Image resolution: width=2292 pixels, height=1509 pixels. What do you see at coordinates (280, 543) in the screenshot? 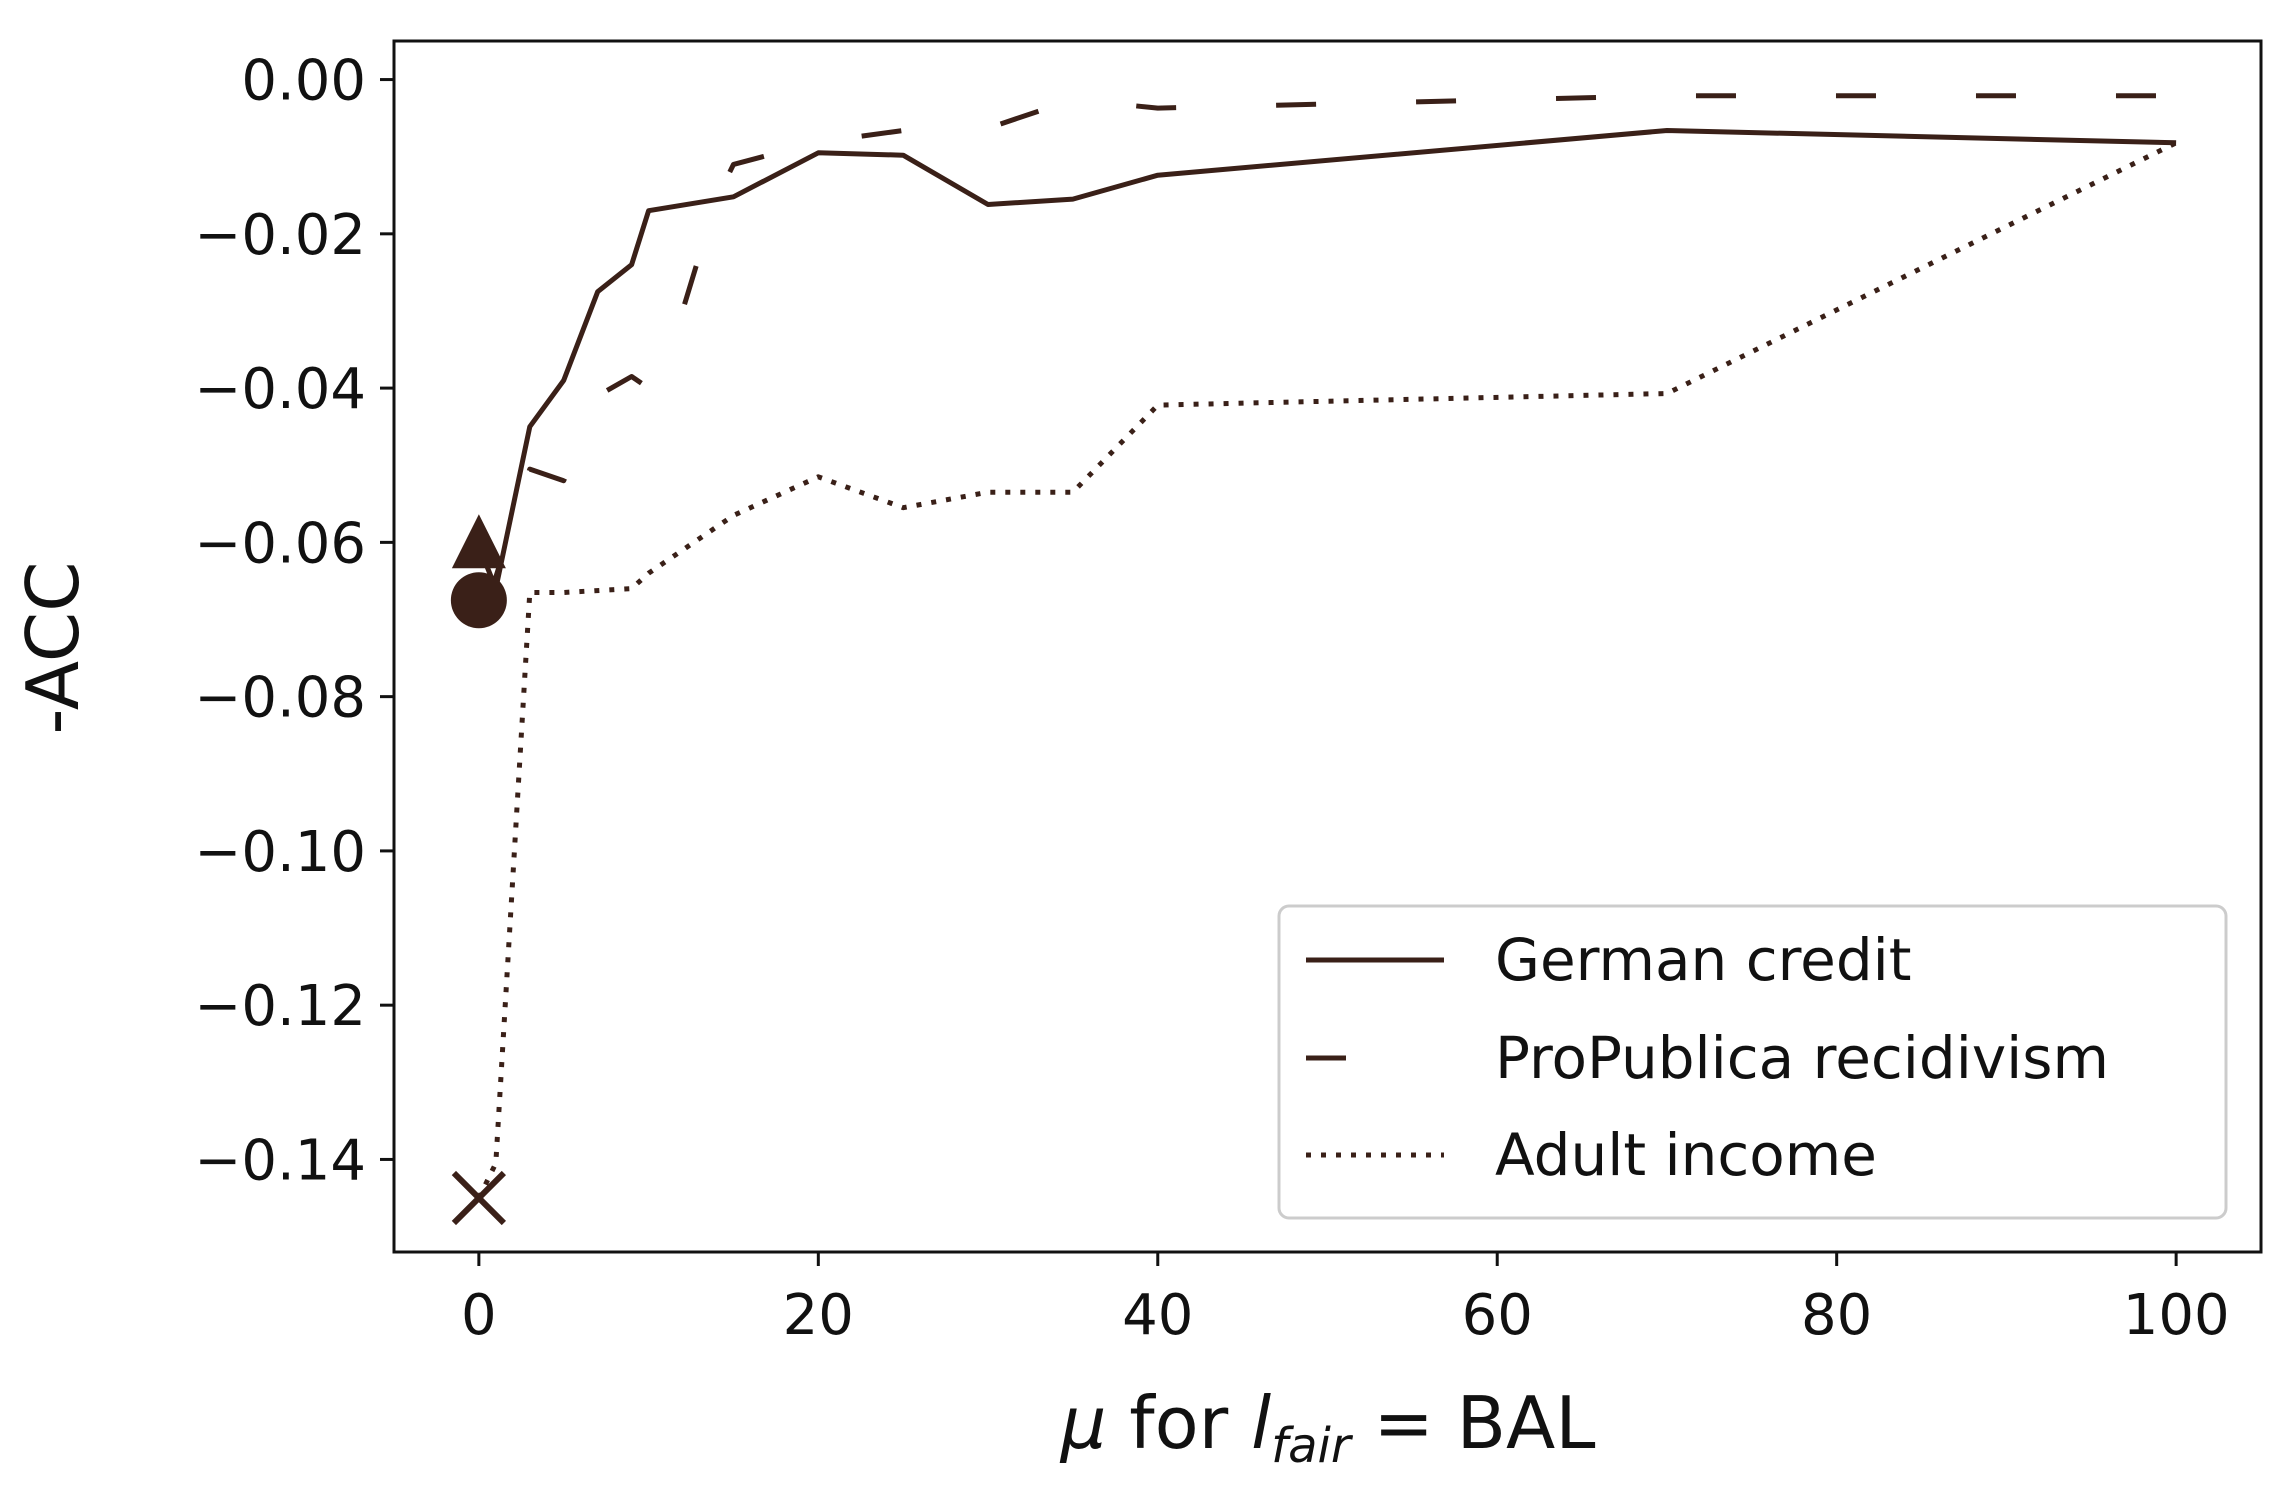
I see `y-tick-label: −0.06` at bounding box center [280, 543].